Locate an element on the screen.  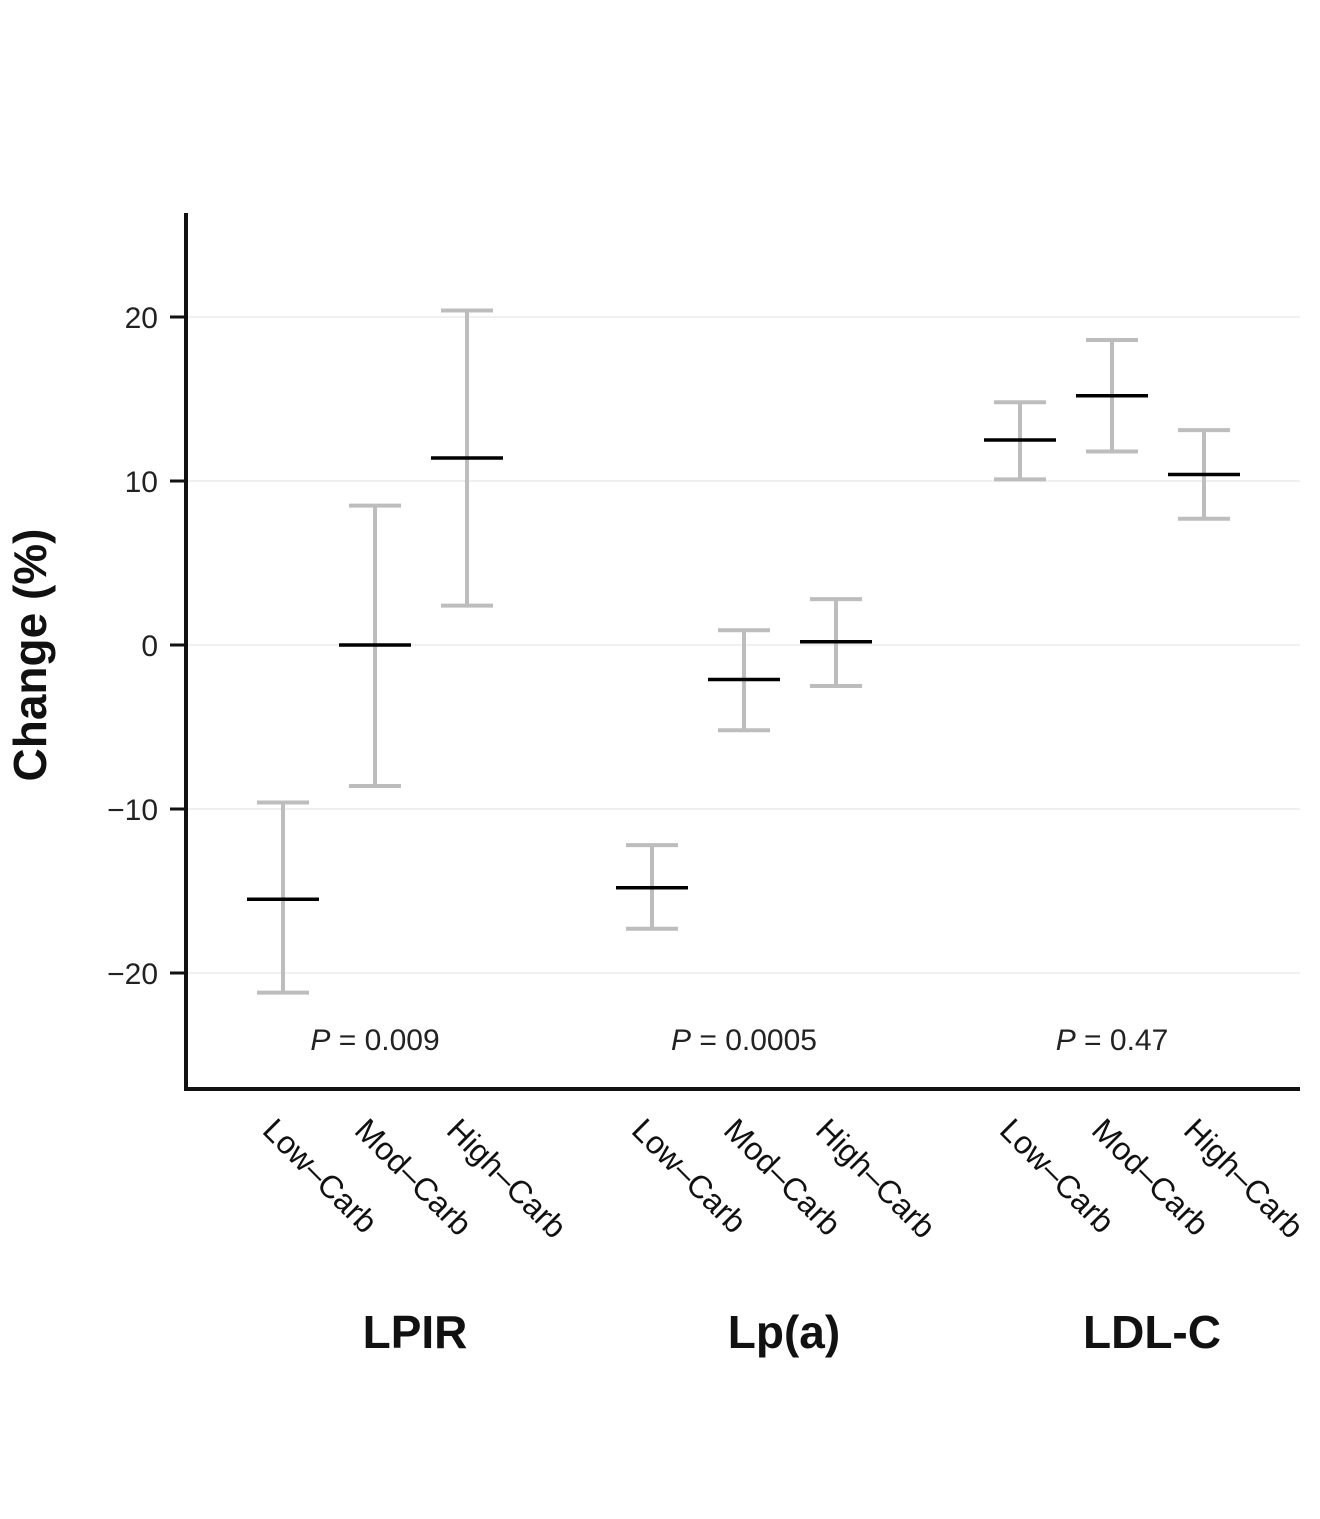
y-tick-label: 0 is located at coordinates (149, 646).